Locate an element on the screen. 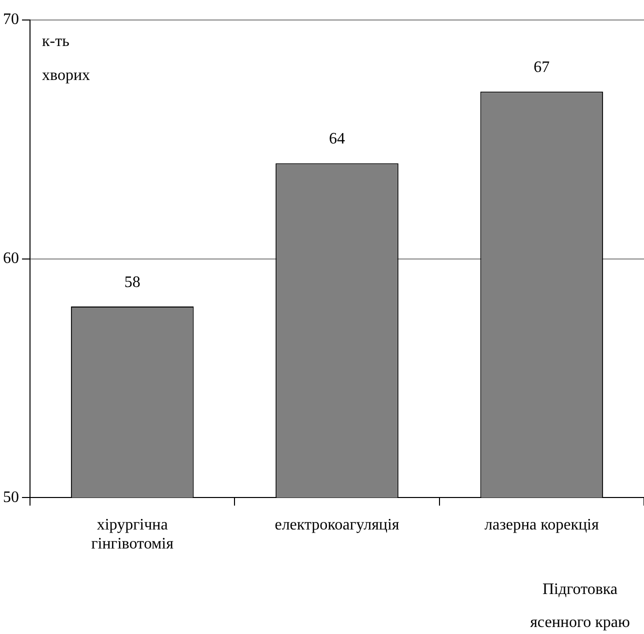  y-tick-label: 70 is located at coordinates (11, 19).